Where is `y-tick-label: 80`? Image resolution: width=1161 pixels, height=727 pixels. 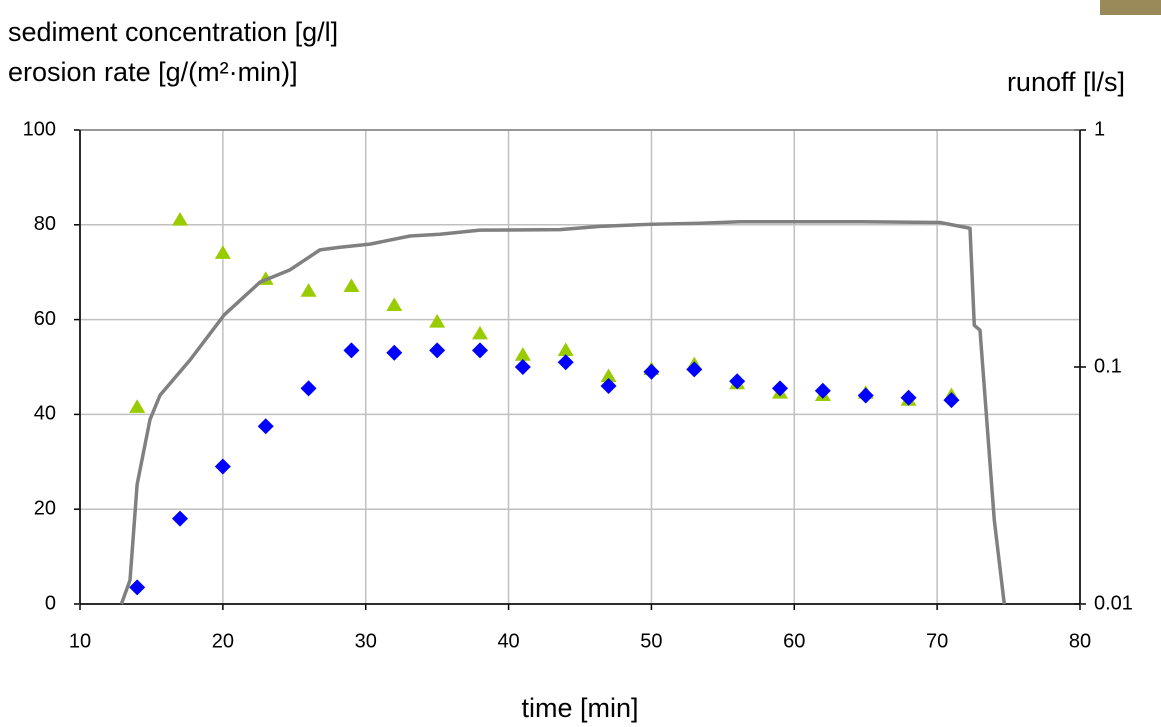
y-tick-label: 80 is located at coordinates (45, 224).